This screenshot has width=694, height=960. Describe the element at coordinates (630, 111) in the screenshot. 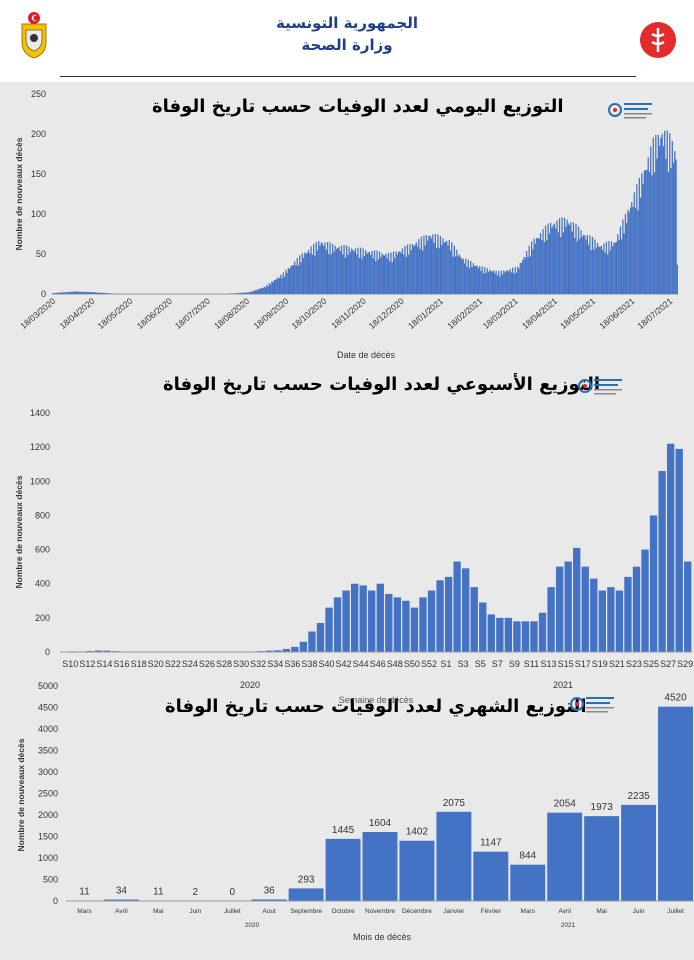

I see `daily-onmne-logo-icon` at that location.